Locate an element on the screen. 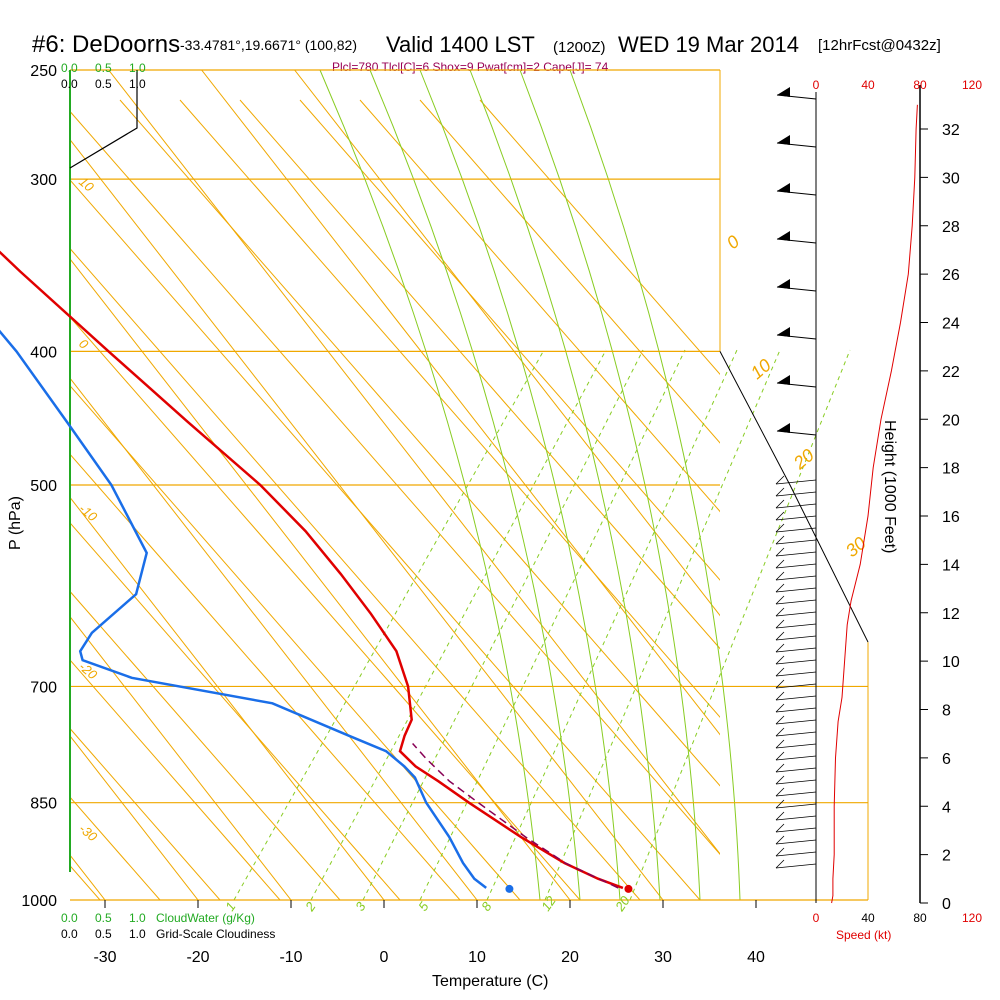  wind-barbs is located at coordinates (796, 478).